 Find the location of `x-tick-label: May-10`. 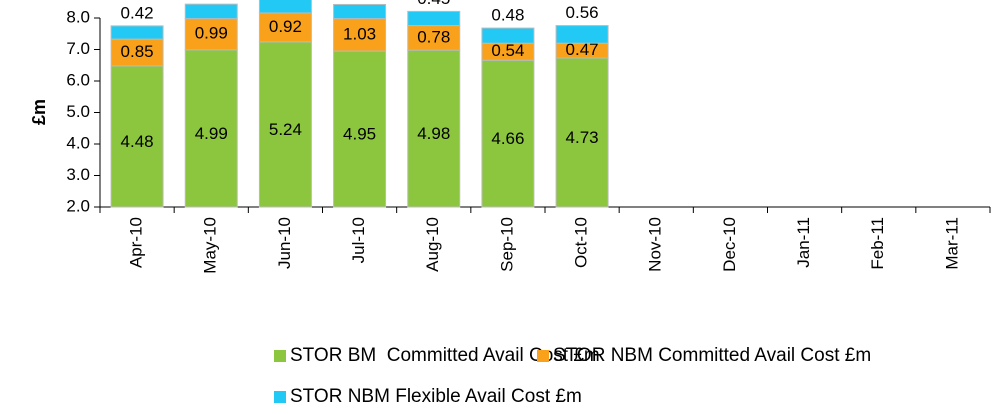

x-tick-label: May-10 is located at coordinates (210, 245).